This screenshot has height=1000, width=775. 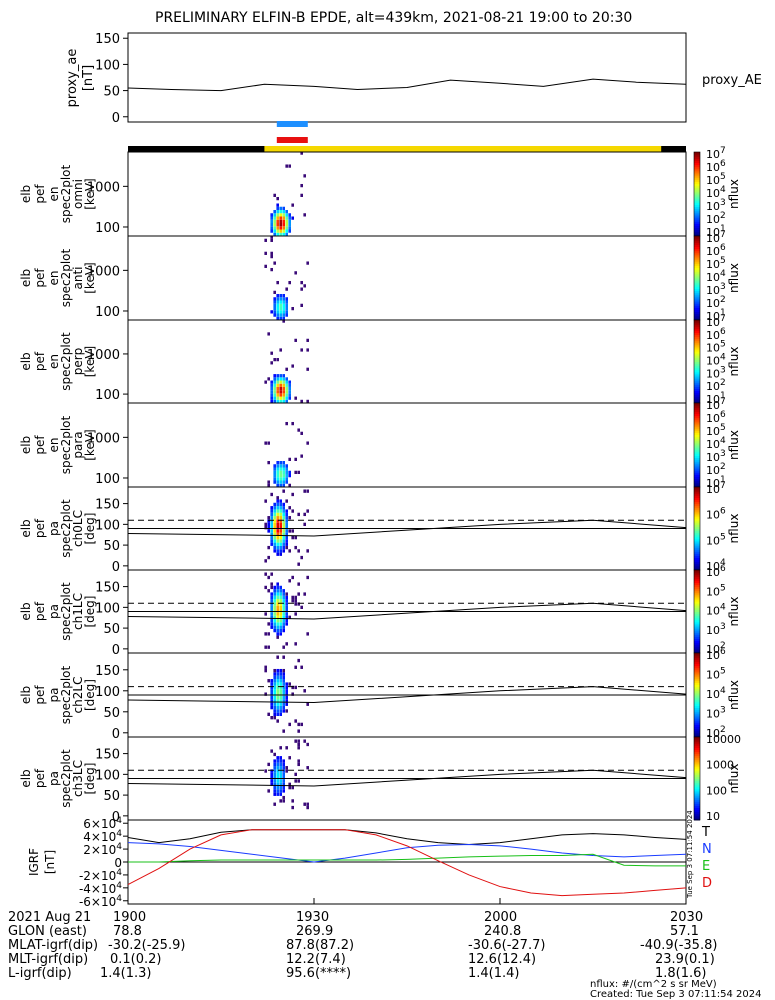 I want to click on pitch-angle-ylabel-8-1: pef, so click(x=40, y=695).